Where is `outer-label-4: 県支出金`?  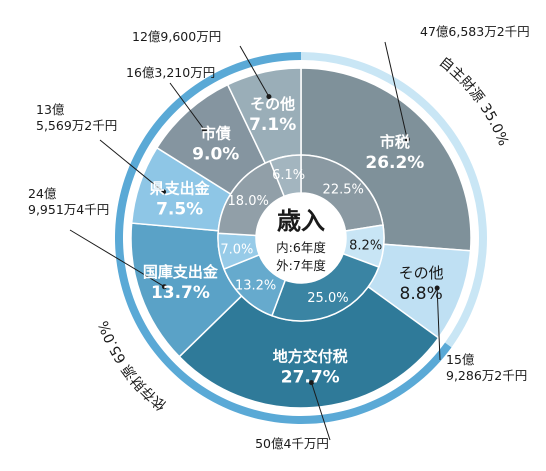
outer-label-4: 県支出金 is located at coordinates (180, 188).